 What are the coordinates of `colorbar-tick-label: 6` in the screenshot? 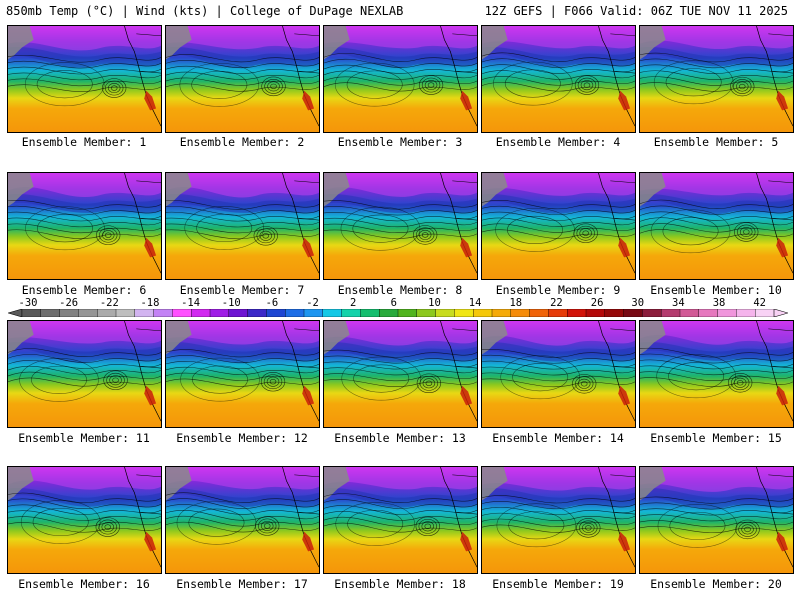 It's located at (393, 303).